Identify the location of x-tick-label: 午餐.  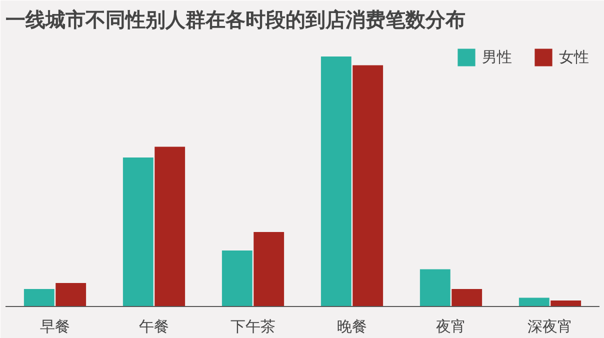
(154, 327).